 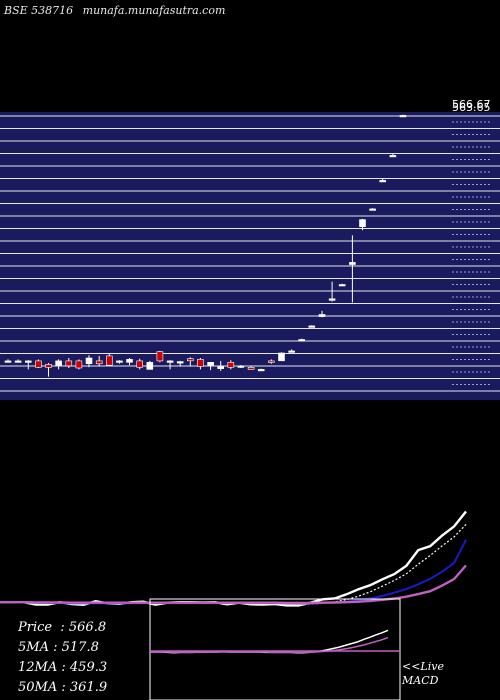 I want to click on stat-5ma: 5MA : 517.8, so click(x=58, y=647).